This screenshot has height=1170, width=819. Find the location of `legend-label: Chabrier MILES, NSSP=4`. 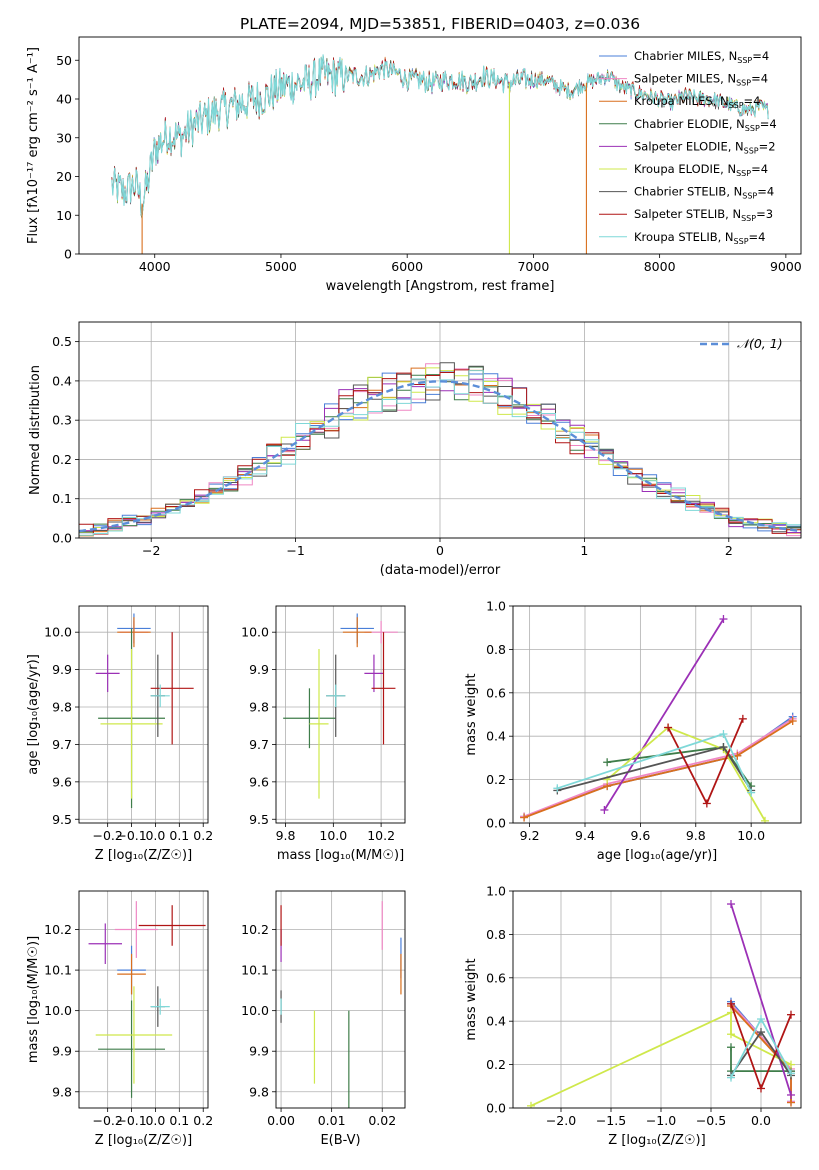

legend-label: Chabrier MILES, NSSP=4 is located at coordinates (701, 57).